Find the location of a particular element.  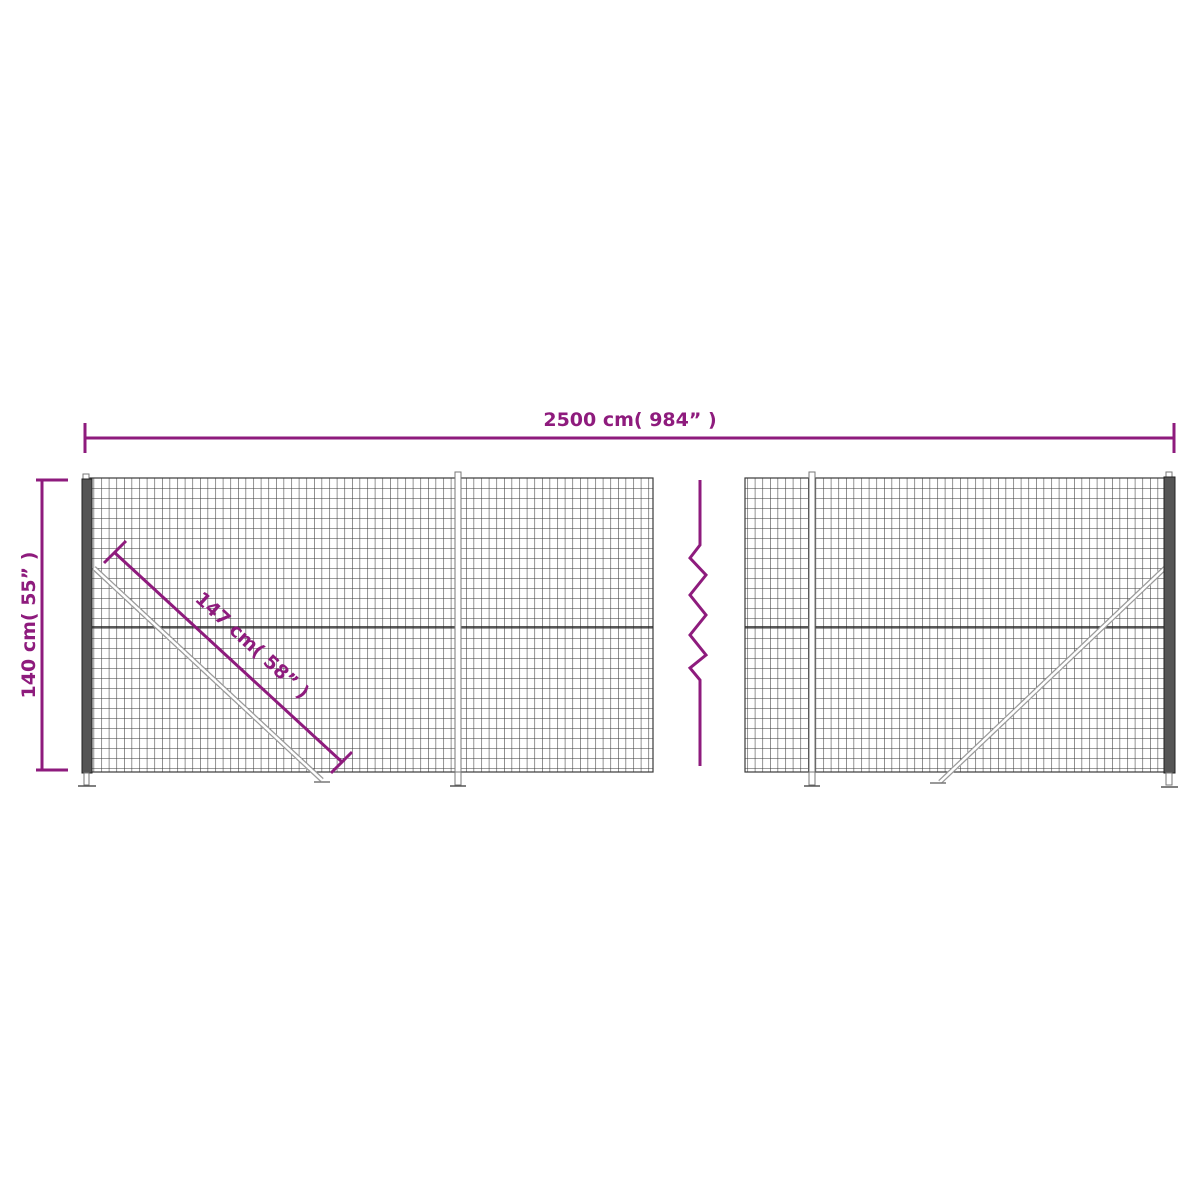

height-label: 140 cm( 55” ) is located at coordinates (29, 625).